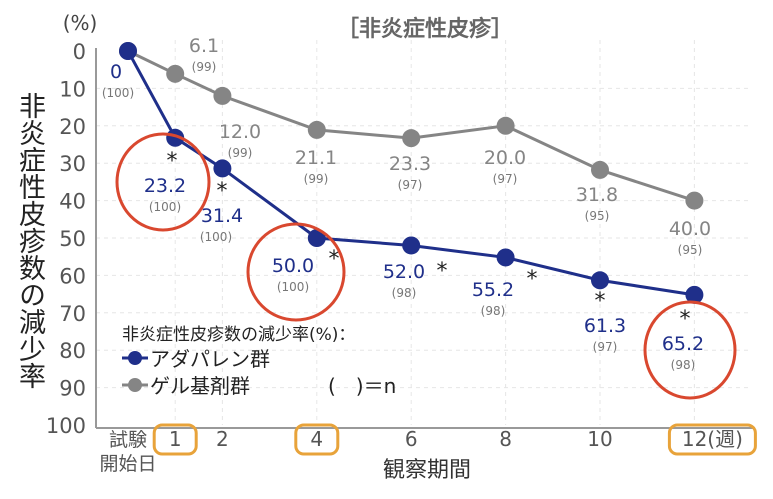 The width and height of the screenshot is (773, 499). What do you see at coordinates (72, 314) in the screenshot?
I see `y-tick-label: 70` at bounding box center [72, 314].